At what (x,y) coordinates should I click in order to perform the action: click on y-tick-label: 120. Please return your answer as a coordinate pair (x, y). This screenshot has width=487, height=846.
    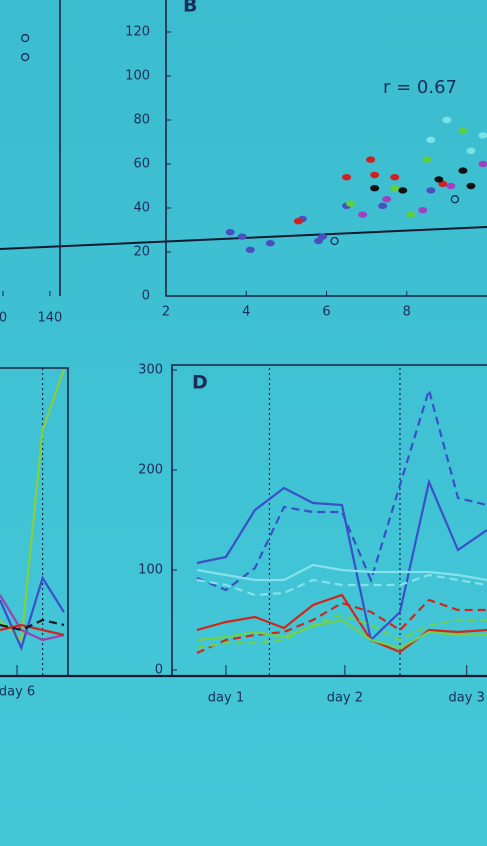
    Looking at the image, I should click on (137, 32).